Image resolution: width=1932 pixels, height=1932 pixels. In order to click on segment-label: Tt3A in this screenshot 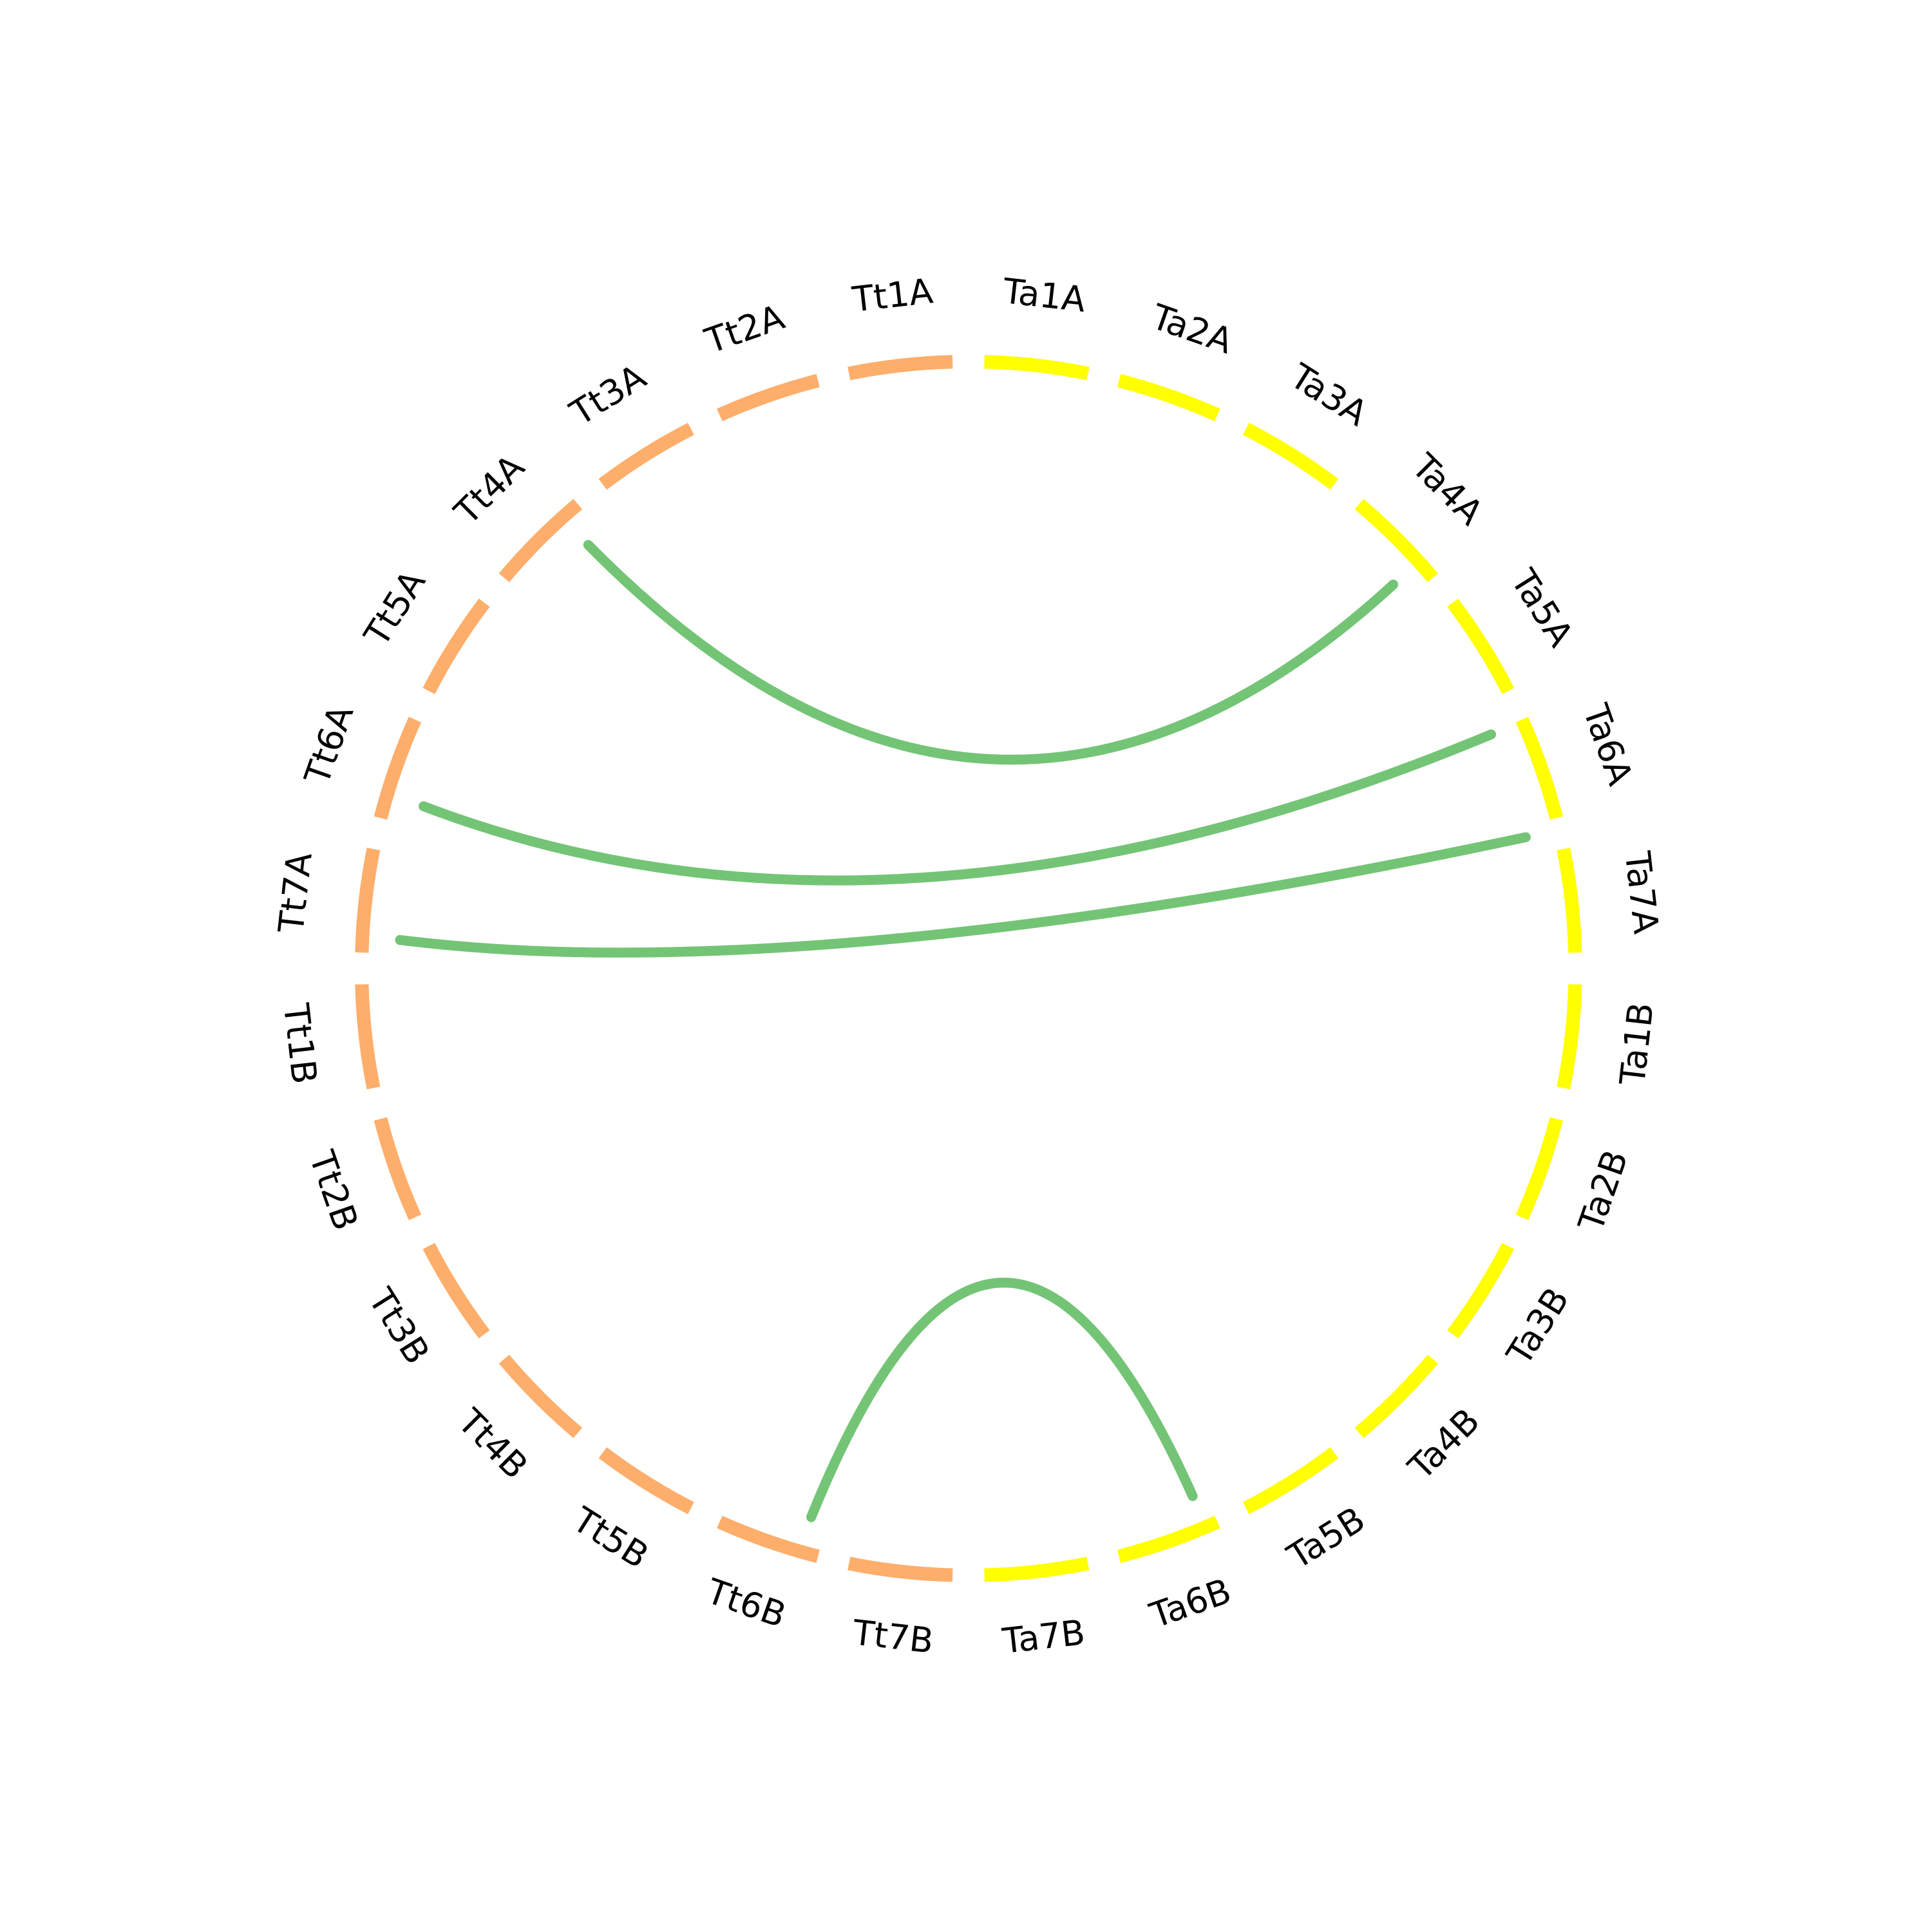, I will do `click(608, 395)`.